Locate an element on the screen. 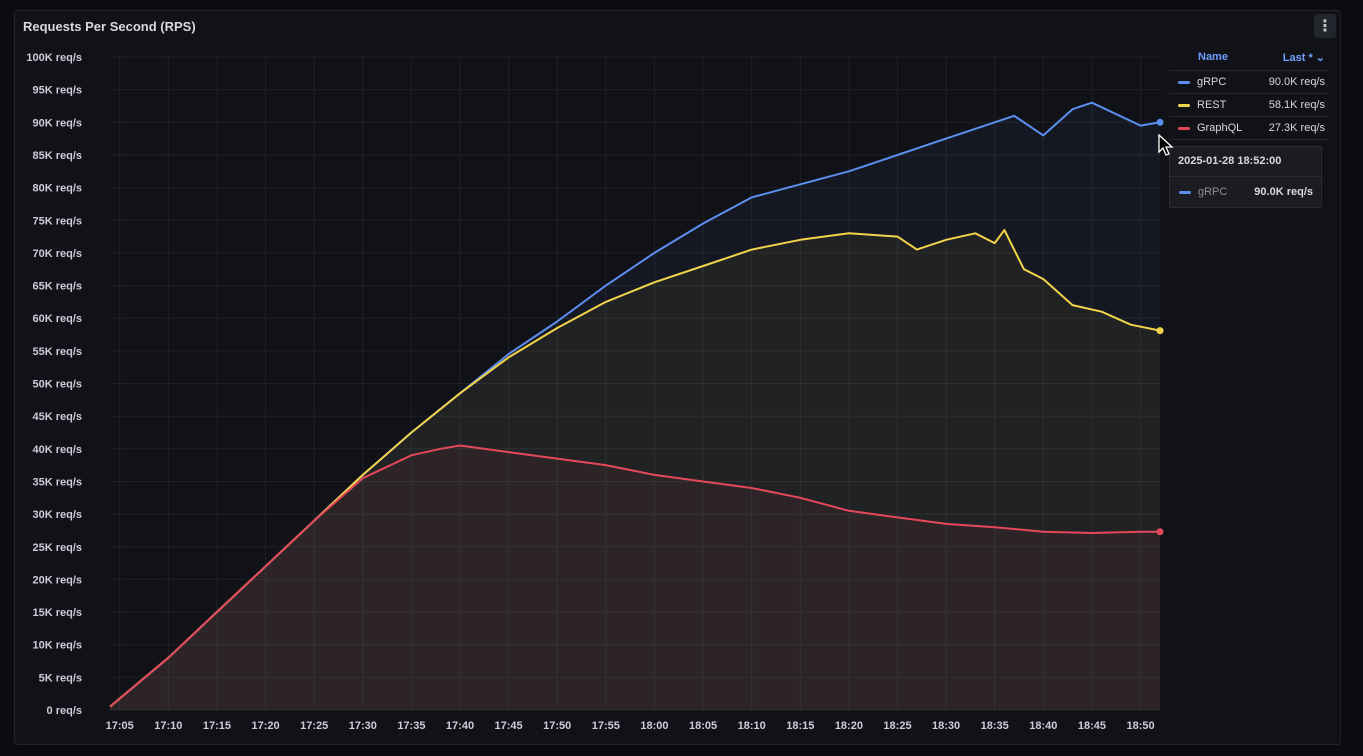 This screenshot has width=1363, height=756. legend-series-last-value: 90.0K req/s is located at coordinates (1296, 82).